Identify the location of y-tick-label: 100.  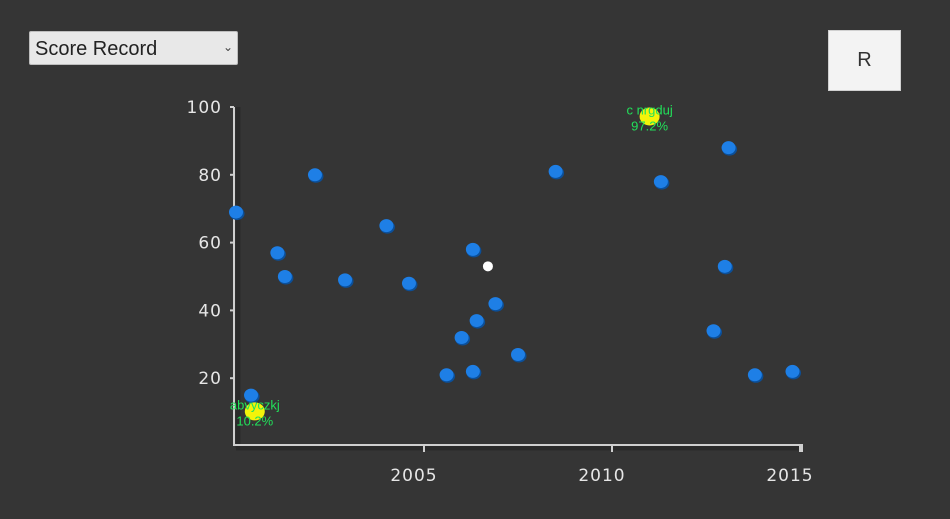
(204, 108).